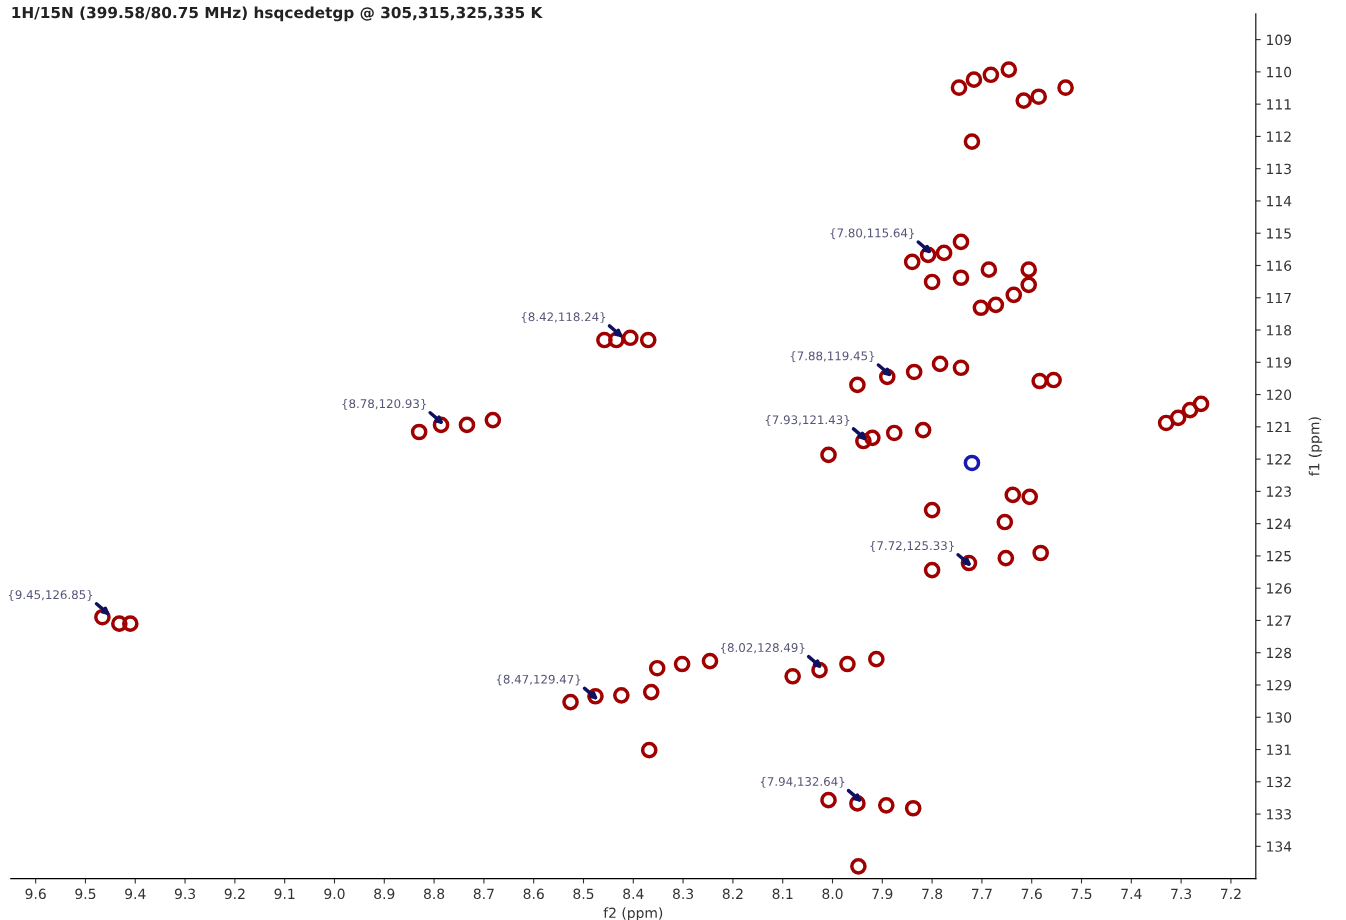 The width and height of the screenshot is (1346, 920). Describe the element at coordinates (563, 318) in the screenshot. I see `annotation: {8.42,118.24}` at that location.